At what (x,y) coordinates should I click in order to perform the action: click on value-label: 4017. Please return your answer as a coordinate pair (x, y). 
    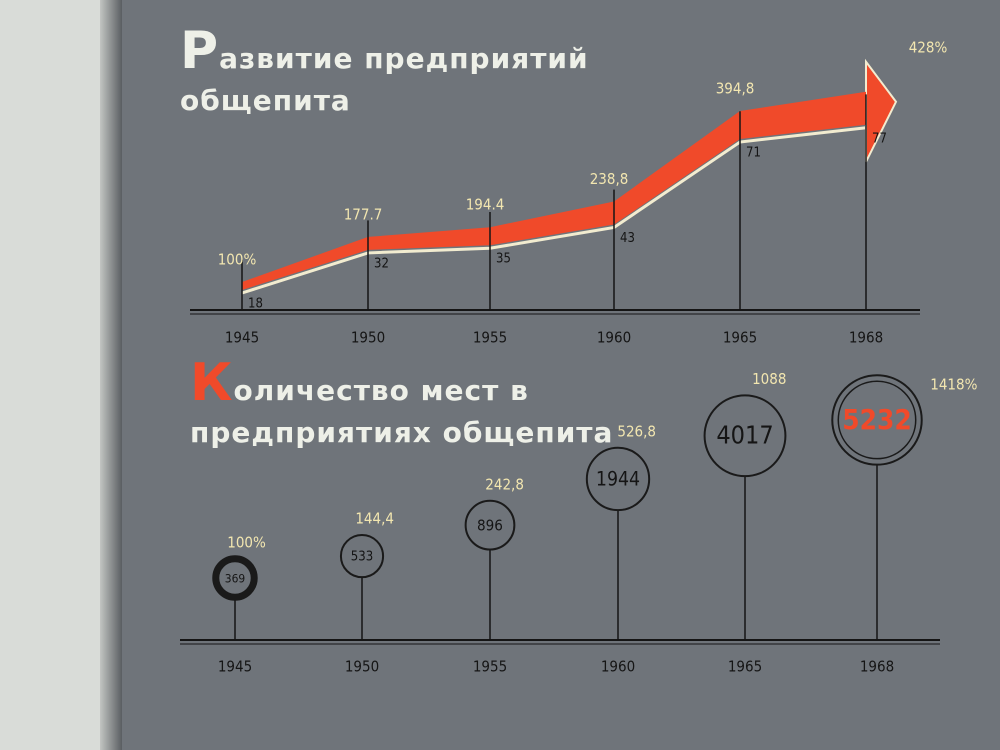
    Looking at the image, I should click on (744, 435).